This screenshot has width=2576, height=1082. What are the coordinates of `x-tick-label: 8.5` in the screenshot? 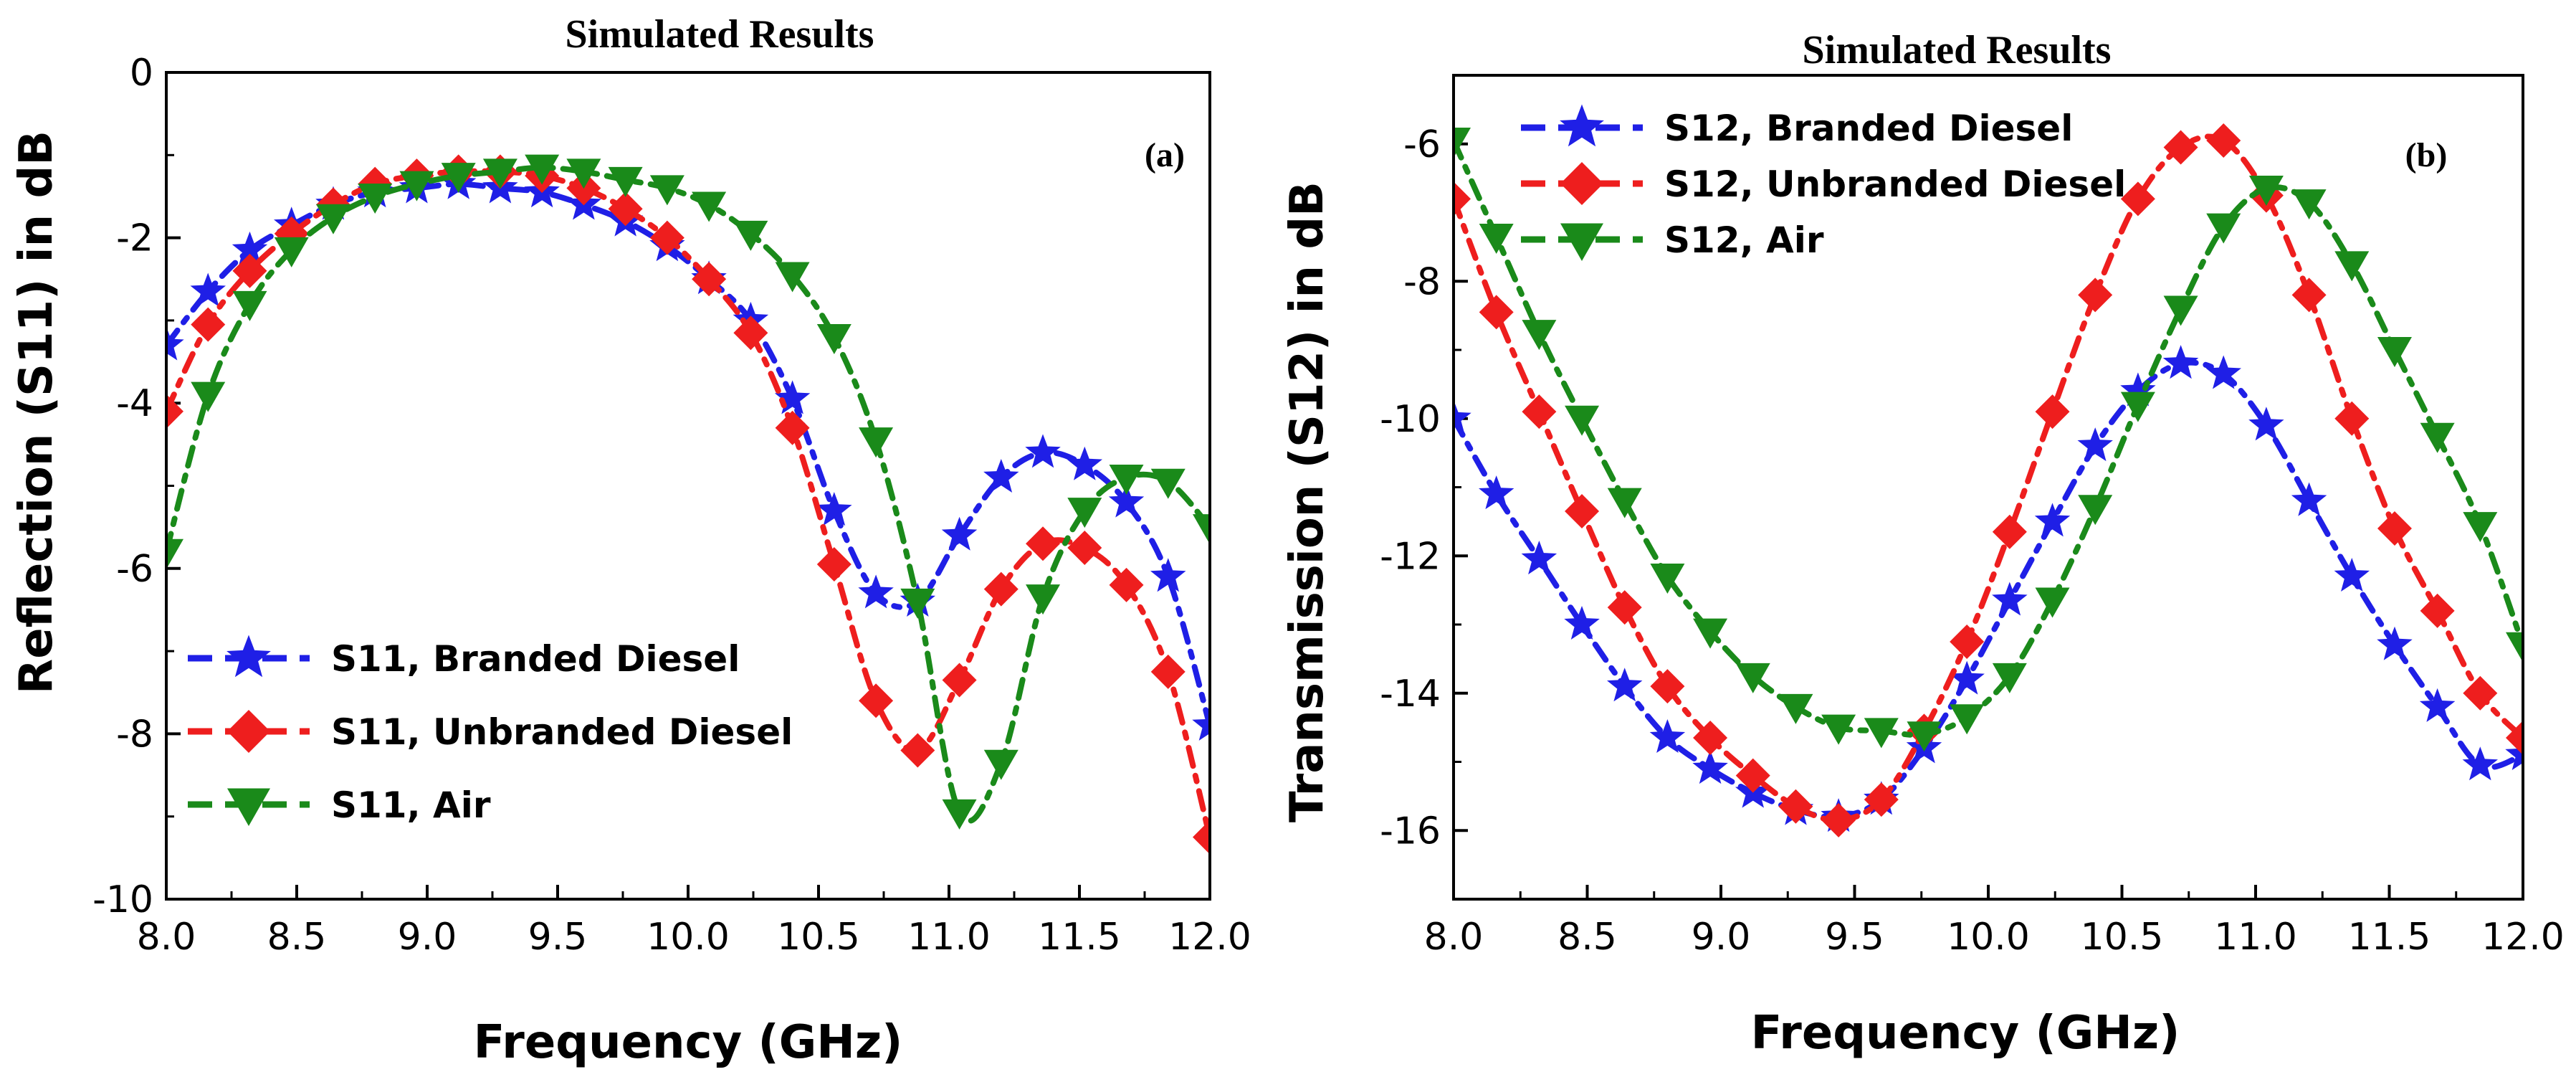 It's located at (297, 937).